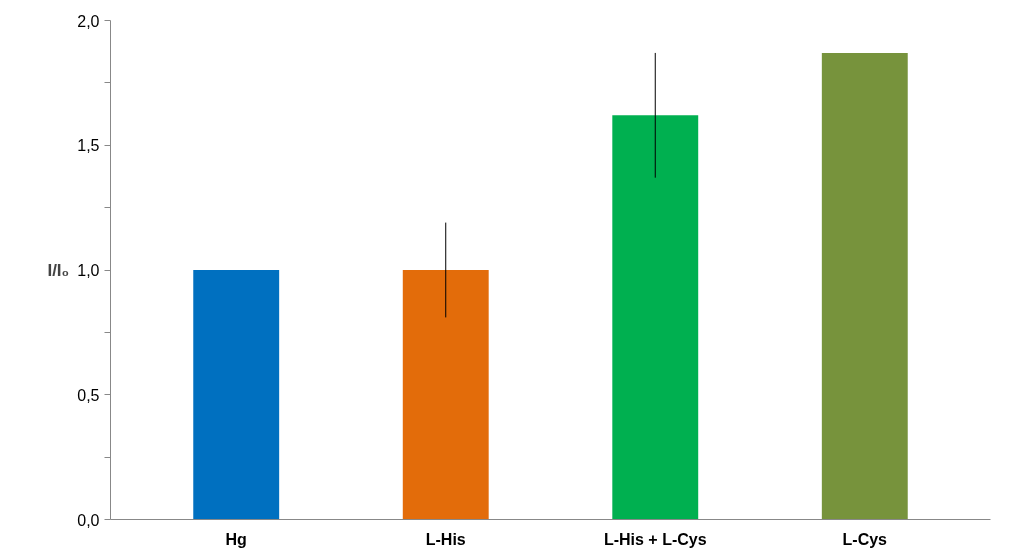  What do you see at coordinates (88, 21) in the screenshot?
I see `y-tick-label: 2,0` at bounding box center [88, 21].